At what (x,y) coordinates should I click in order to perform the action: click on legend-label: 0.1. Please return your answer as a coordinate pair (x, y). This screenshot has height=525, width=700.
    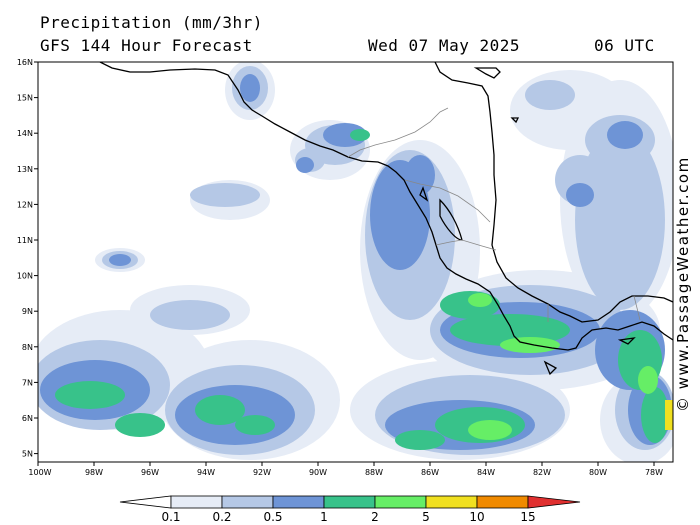
    Looking at the image, I should click on (170, 517).